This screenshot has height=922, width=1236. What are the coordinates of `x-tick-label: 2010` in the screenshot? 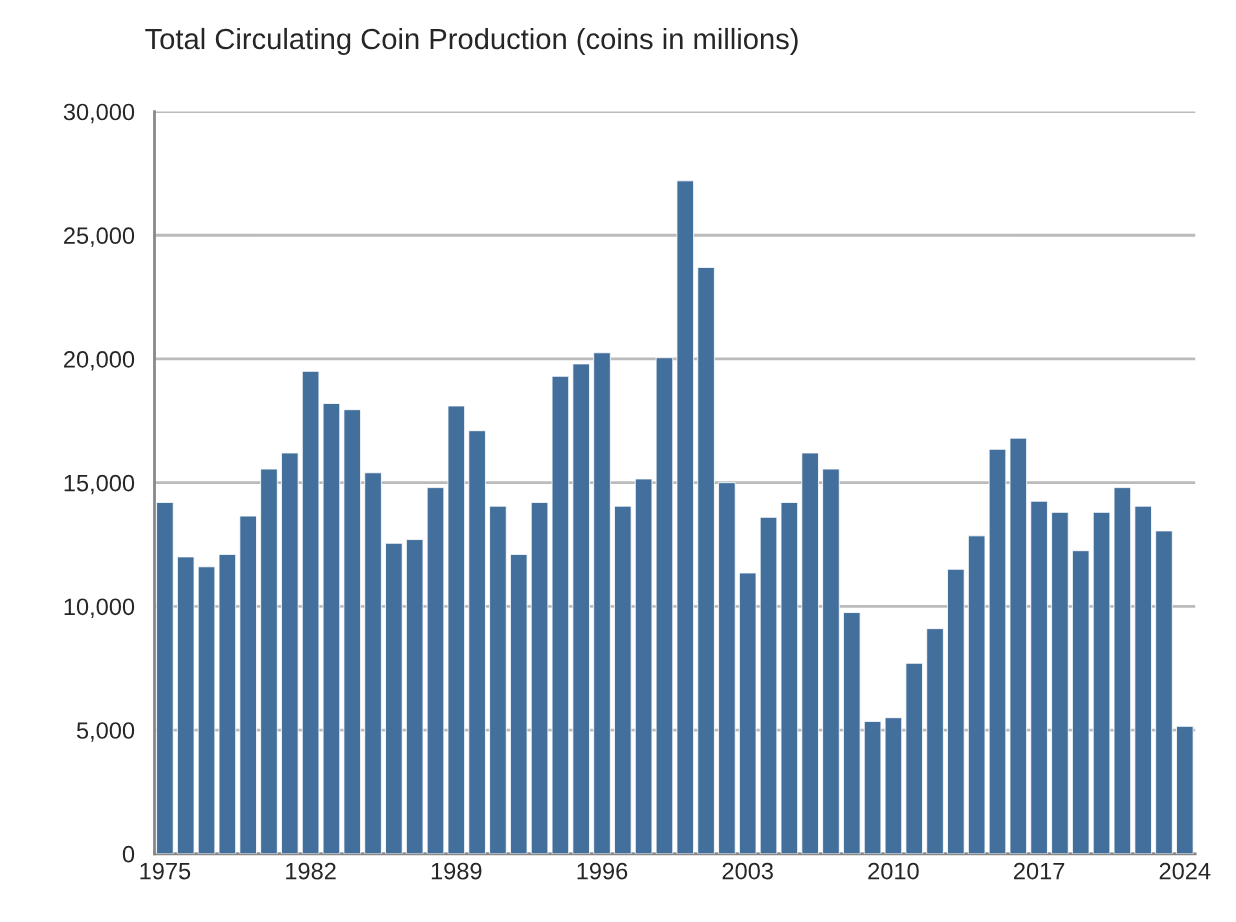 It's located at (893, 871).